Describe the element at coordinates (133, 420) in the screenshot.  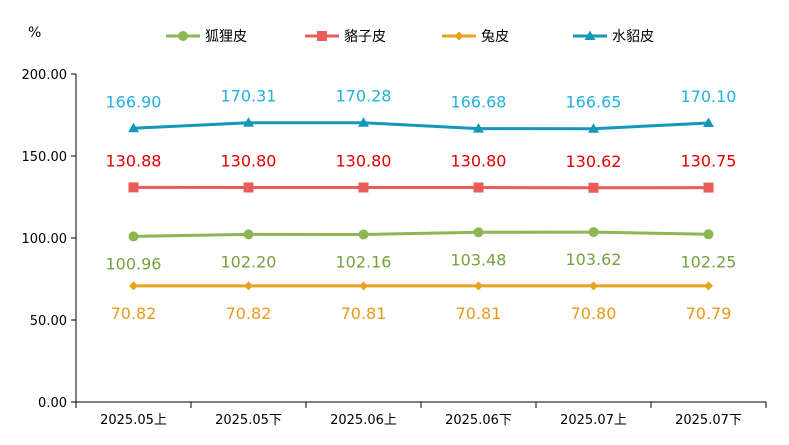
I see `x-tick-label: 2025.05上` at that location.